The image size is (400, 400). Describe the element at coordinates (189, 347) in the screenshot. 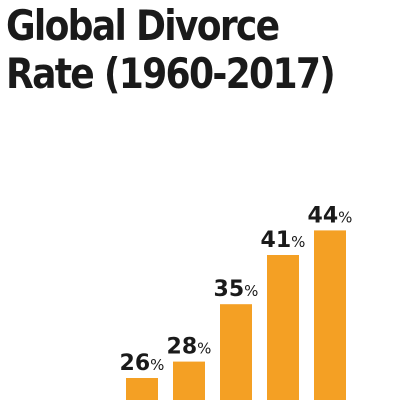

I see `bar-value-label-1: 28%` at that location.